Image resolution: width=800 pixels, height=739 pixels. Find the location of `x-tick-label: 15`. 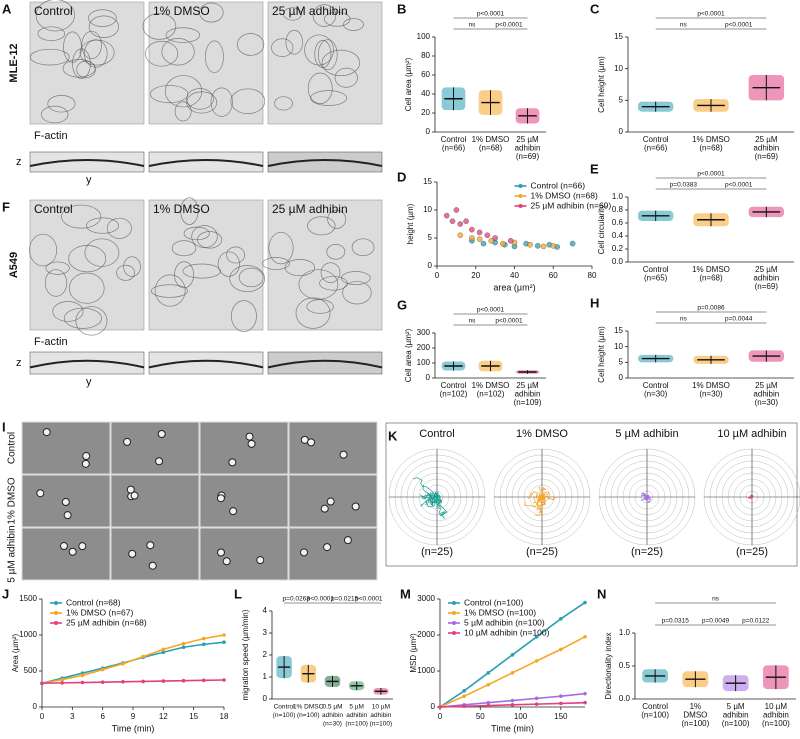

x-tick-label: 15 is located at coordinates (193, 716).